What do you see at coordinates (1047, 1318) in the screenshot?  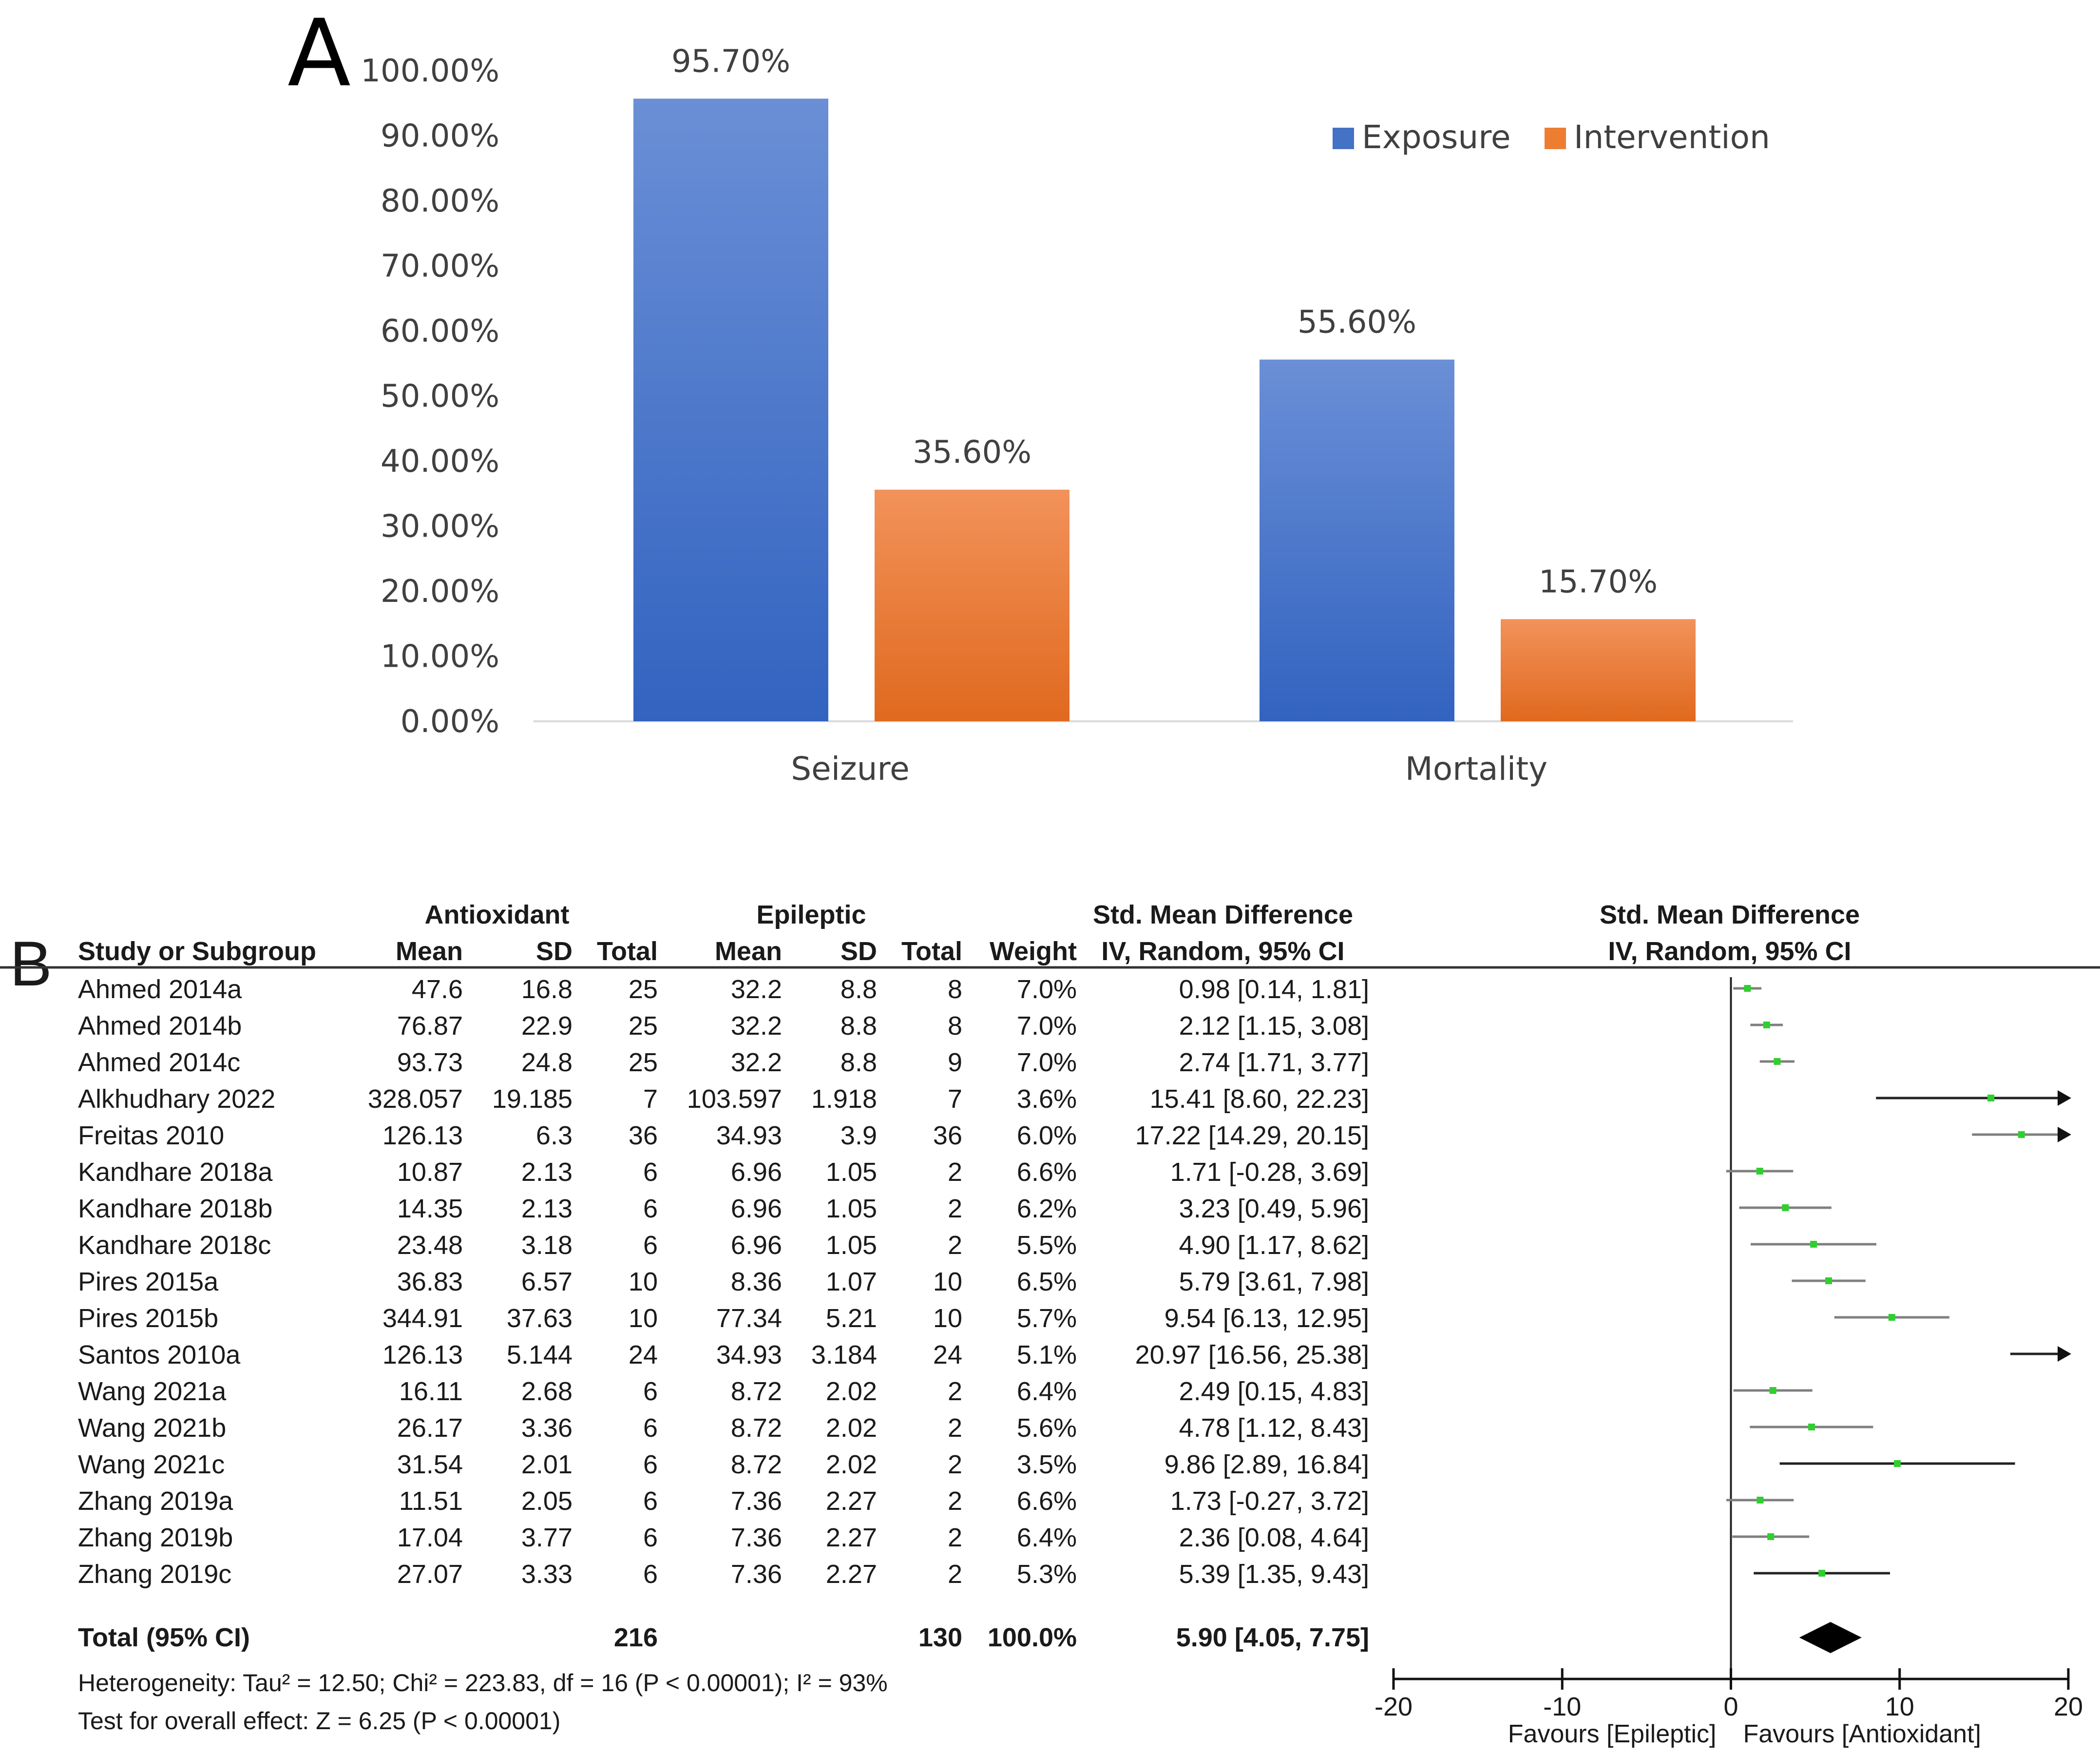 I see `study-cell-weight: 5.7%` at bounding box center [1047, 1318].